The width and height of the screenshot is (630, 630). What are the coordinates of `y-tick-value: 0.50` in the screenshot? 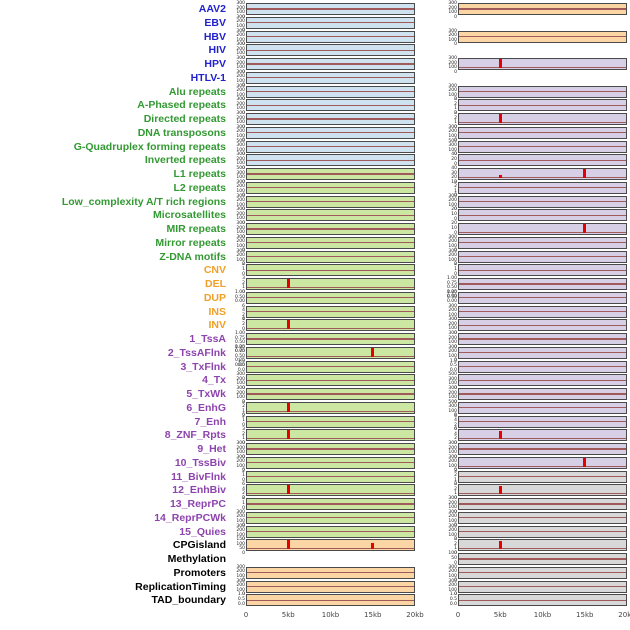 It's located at (239, 356).